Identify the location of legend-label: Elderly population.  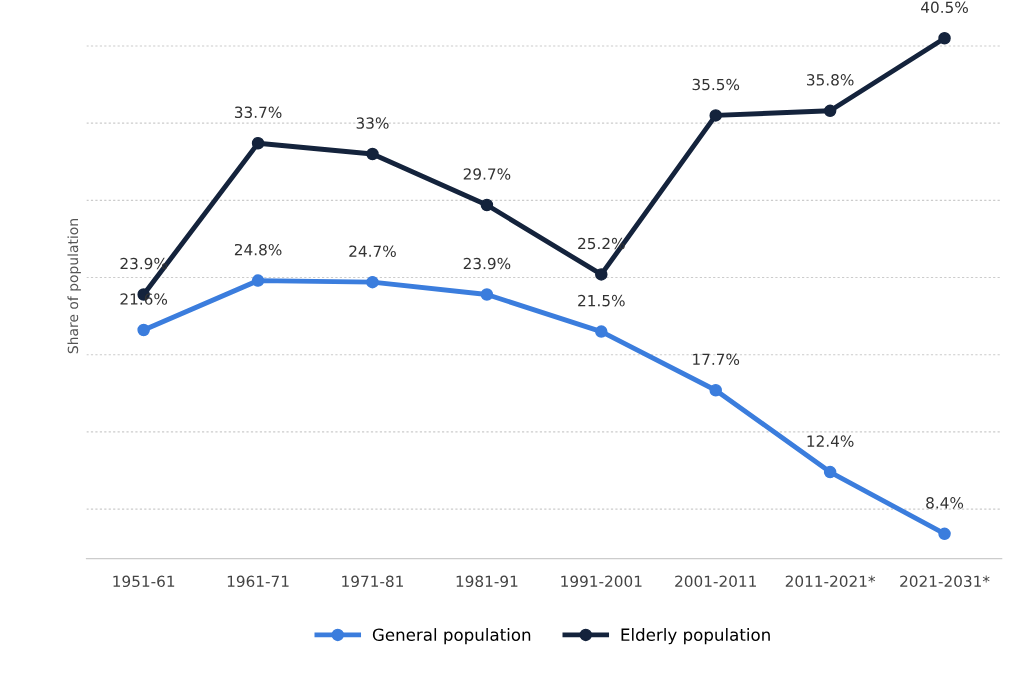
(695, 636).